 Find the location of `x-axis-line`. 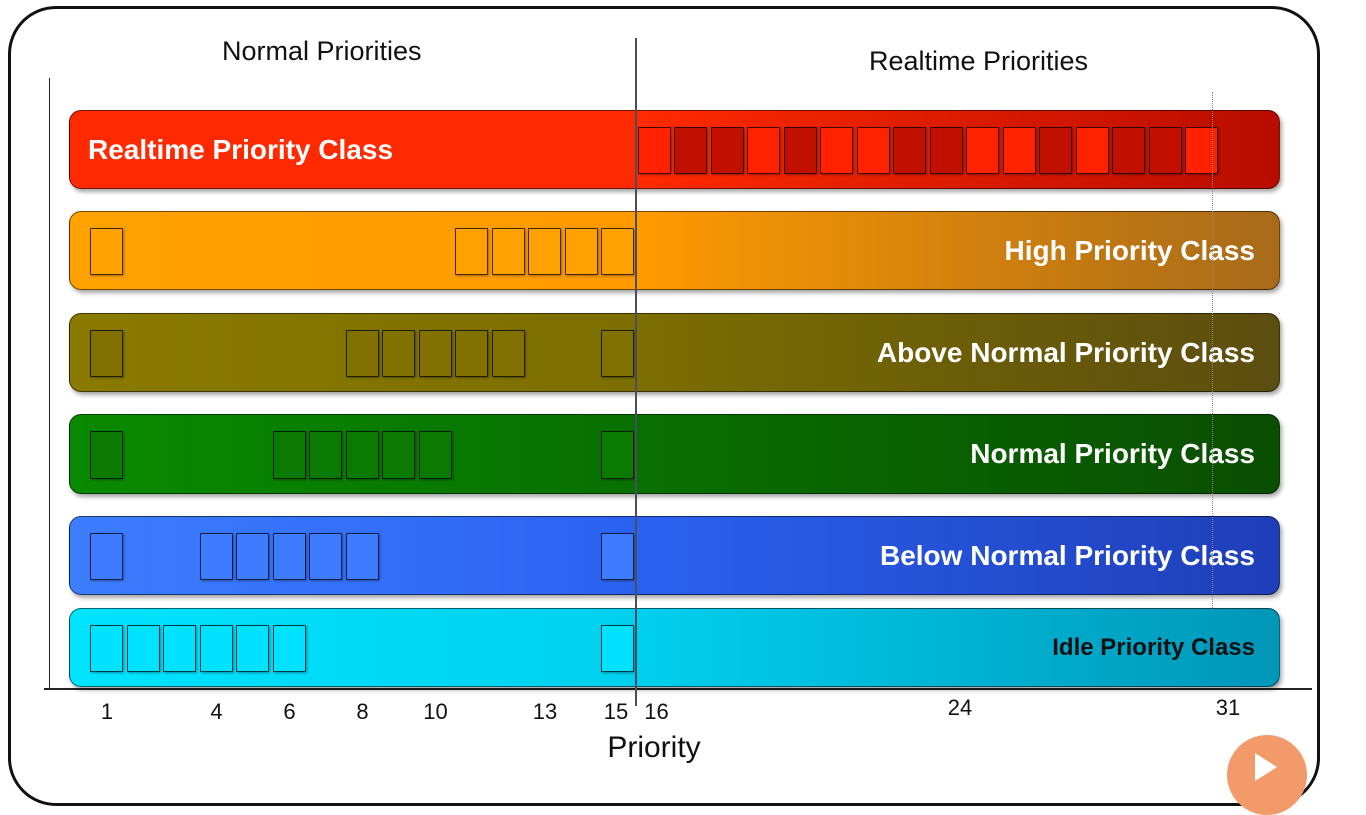

x-axis-line is located at coordinates (678, 689).